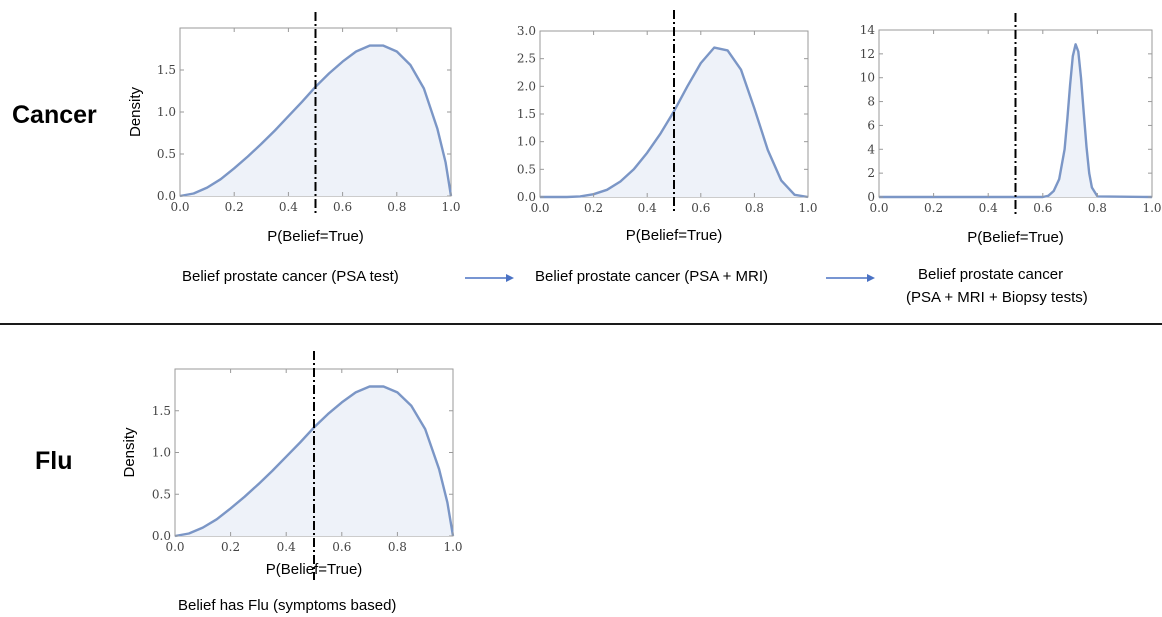 Image resolution: width=1162 pixels, height=617 pixels. I want to click on arrow-mri-to-biopsy, so click(850, 278).